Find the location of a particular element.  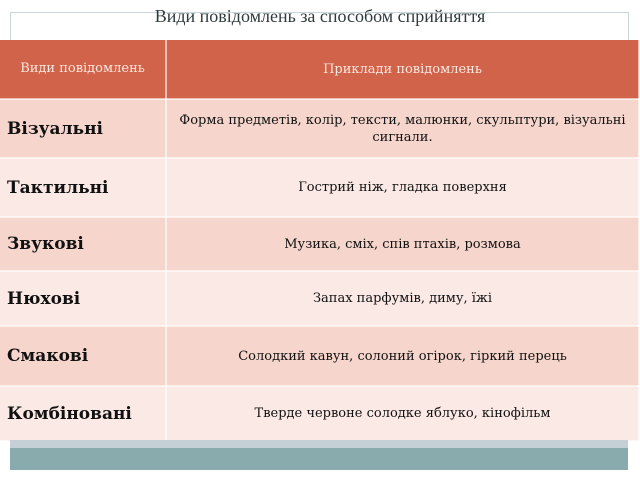

table-header-row: Види повідомлень Приклади повідомлень is located at coordinates (320, 70).